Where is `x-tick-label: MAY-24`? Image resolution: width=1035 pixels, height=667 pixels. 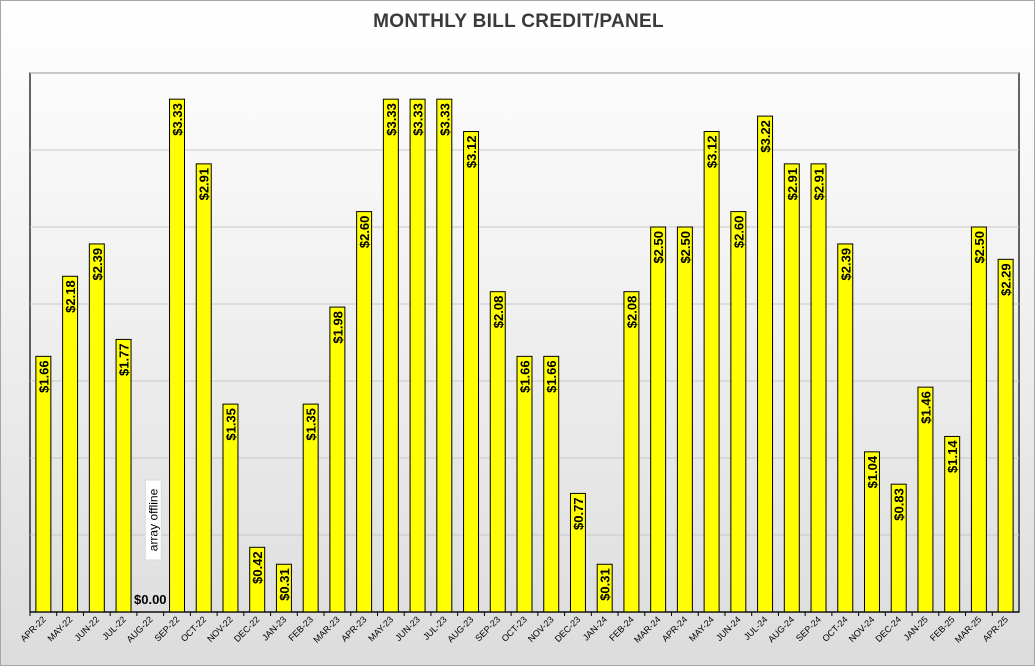
x-tick-label: MAY-24 is located at coordinates (701, 628).